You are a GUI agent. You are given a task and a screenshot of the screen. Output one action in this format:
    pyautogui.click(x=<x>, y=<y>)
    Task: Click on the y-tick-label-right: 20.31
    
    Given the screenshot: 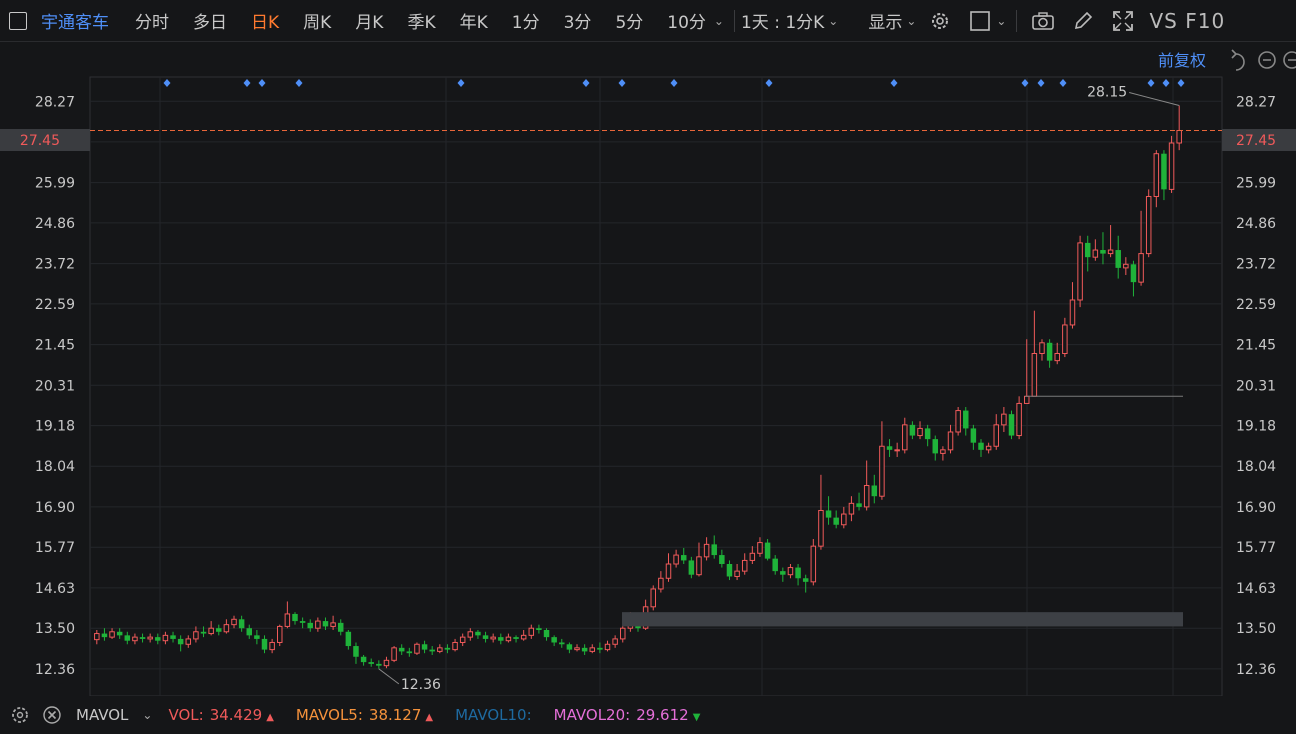 What is the action you would take?
    pyautogui.click(x=1256, y=386)
    